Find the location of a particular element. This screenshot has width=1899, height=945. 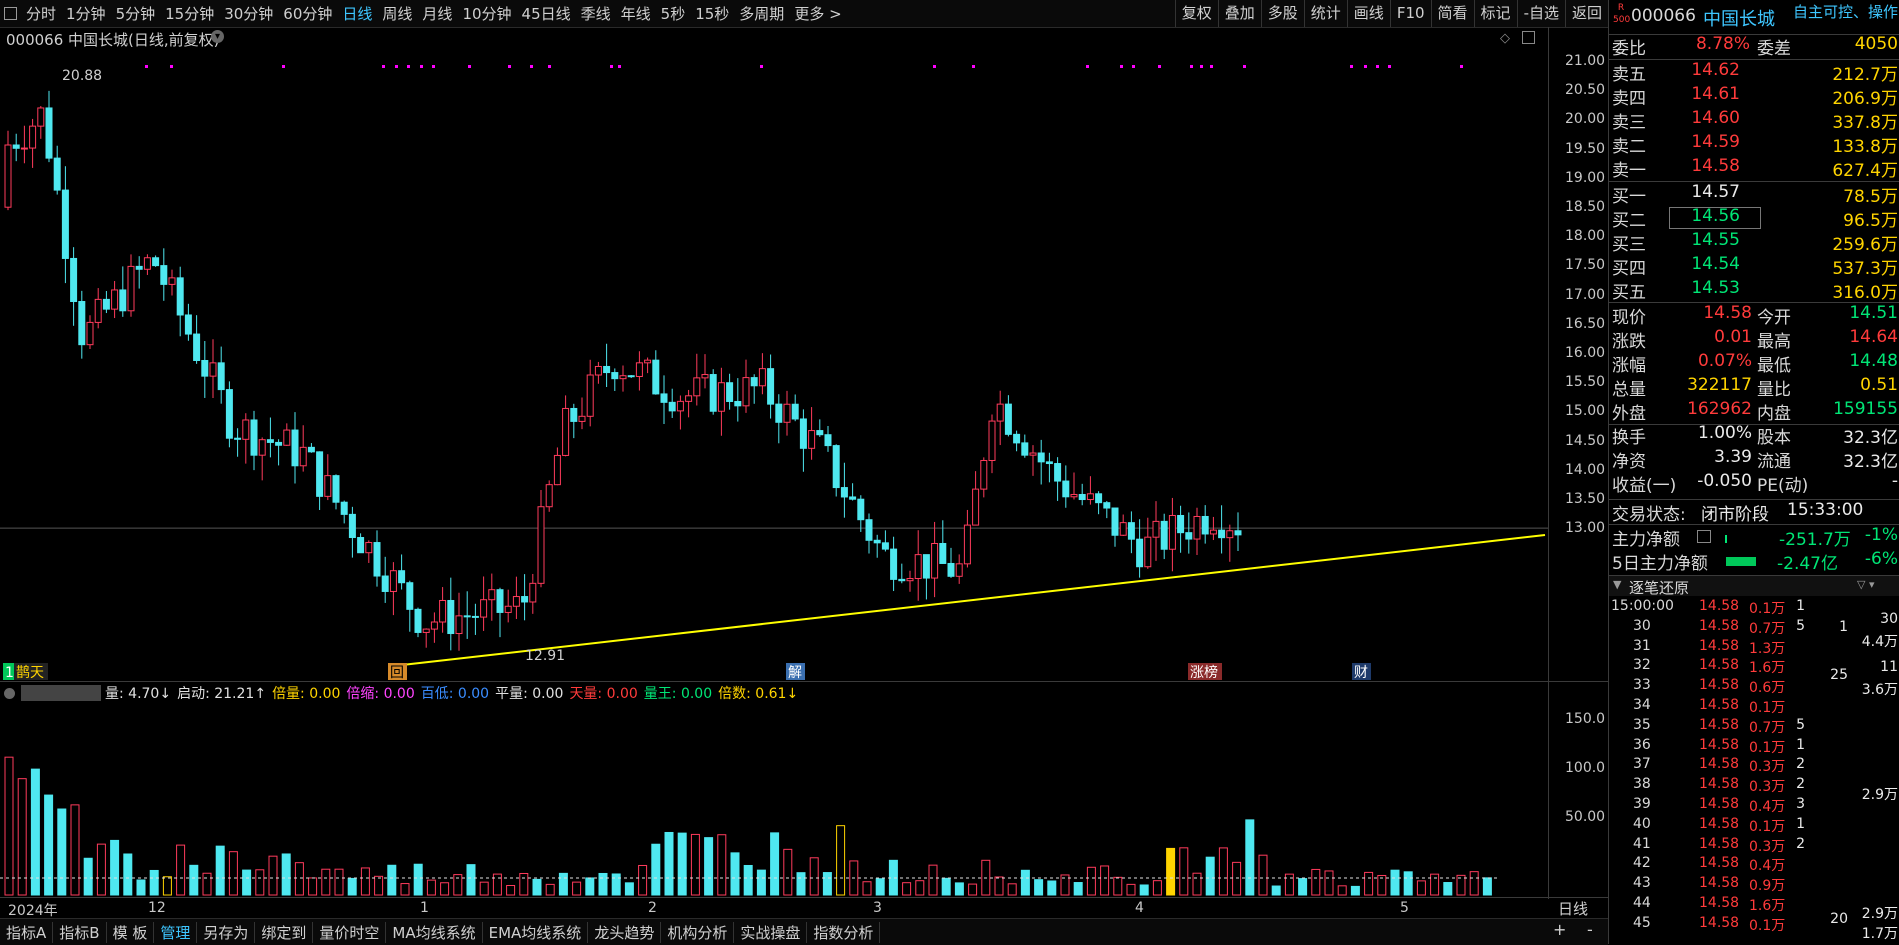

tool-tab: 简看 is located at coordinates (1452, 13).